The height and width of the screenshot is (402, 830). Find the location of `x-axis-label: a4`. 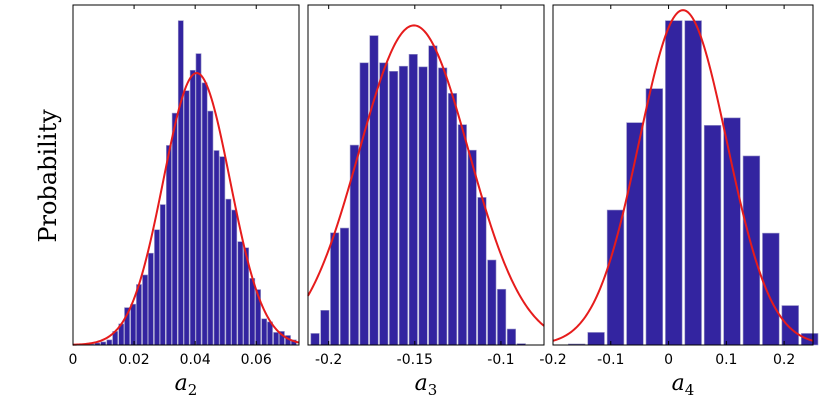

x-axis-label: a4 is located at coordinates (683, 385).